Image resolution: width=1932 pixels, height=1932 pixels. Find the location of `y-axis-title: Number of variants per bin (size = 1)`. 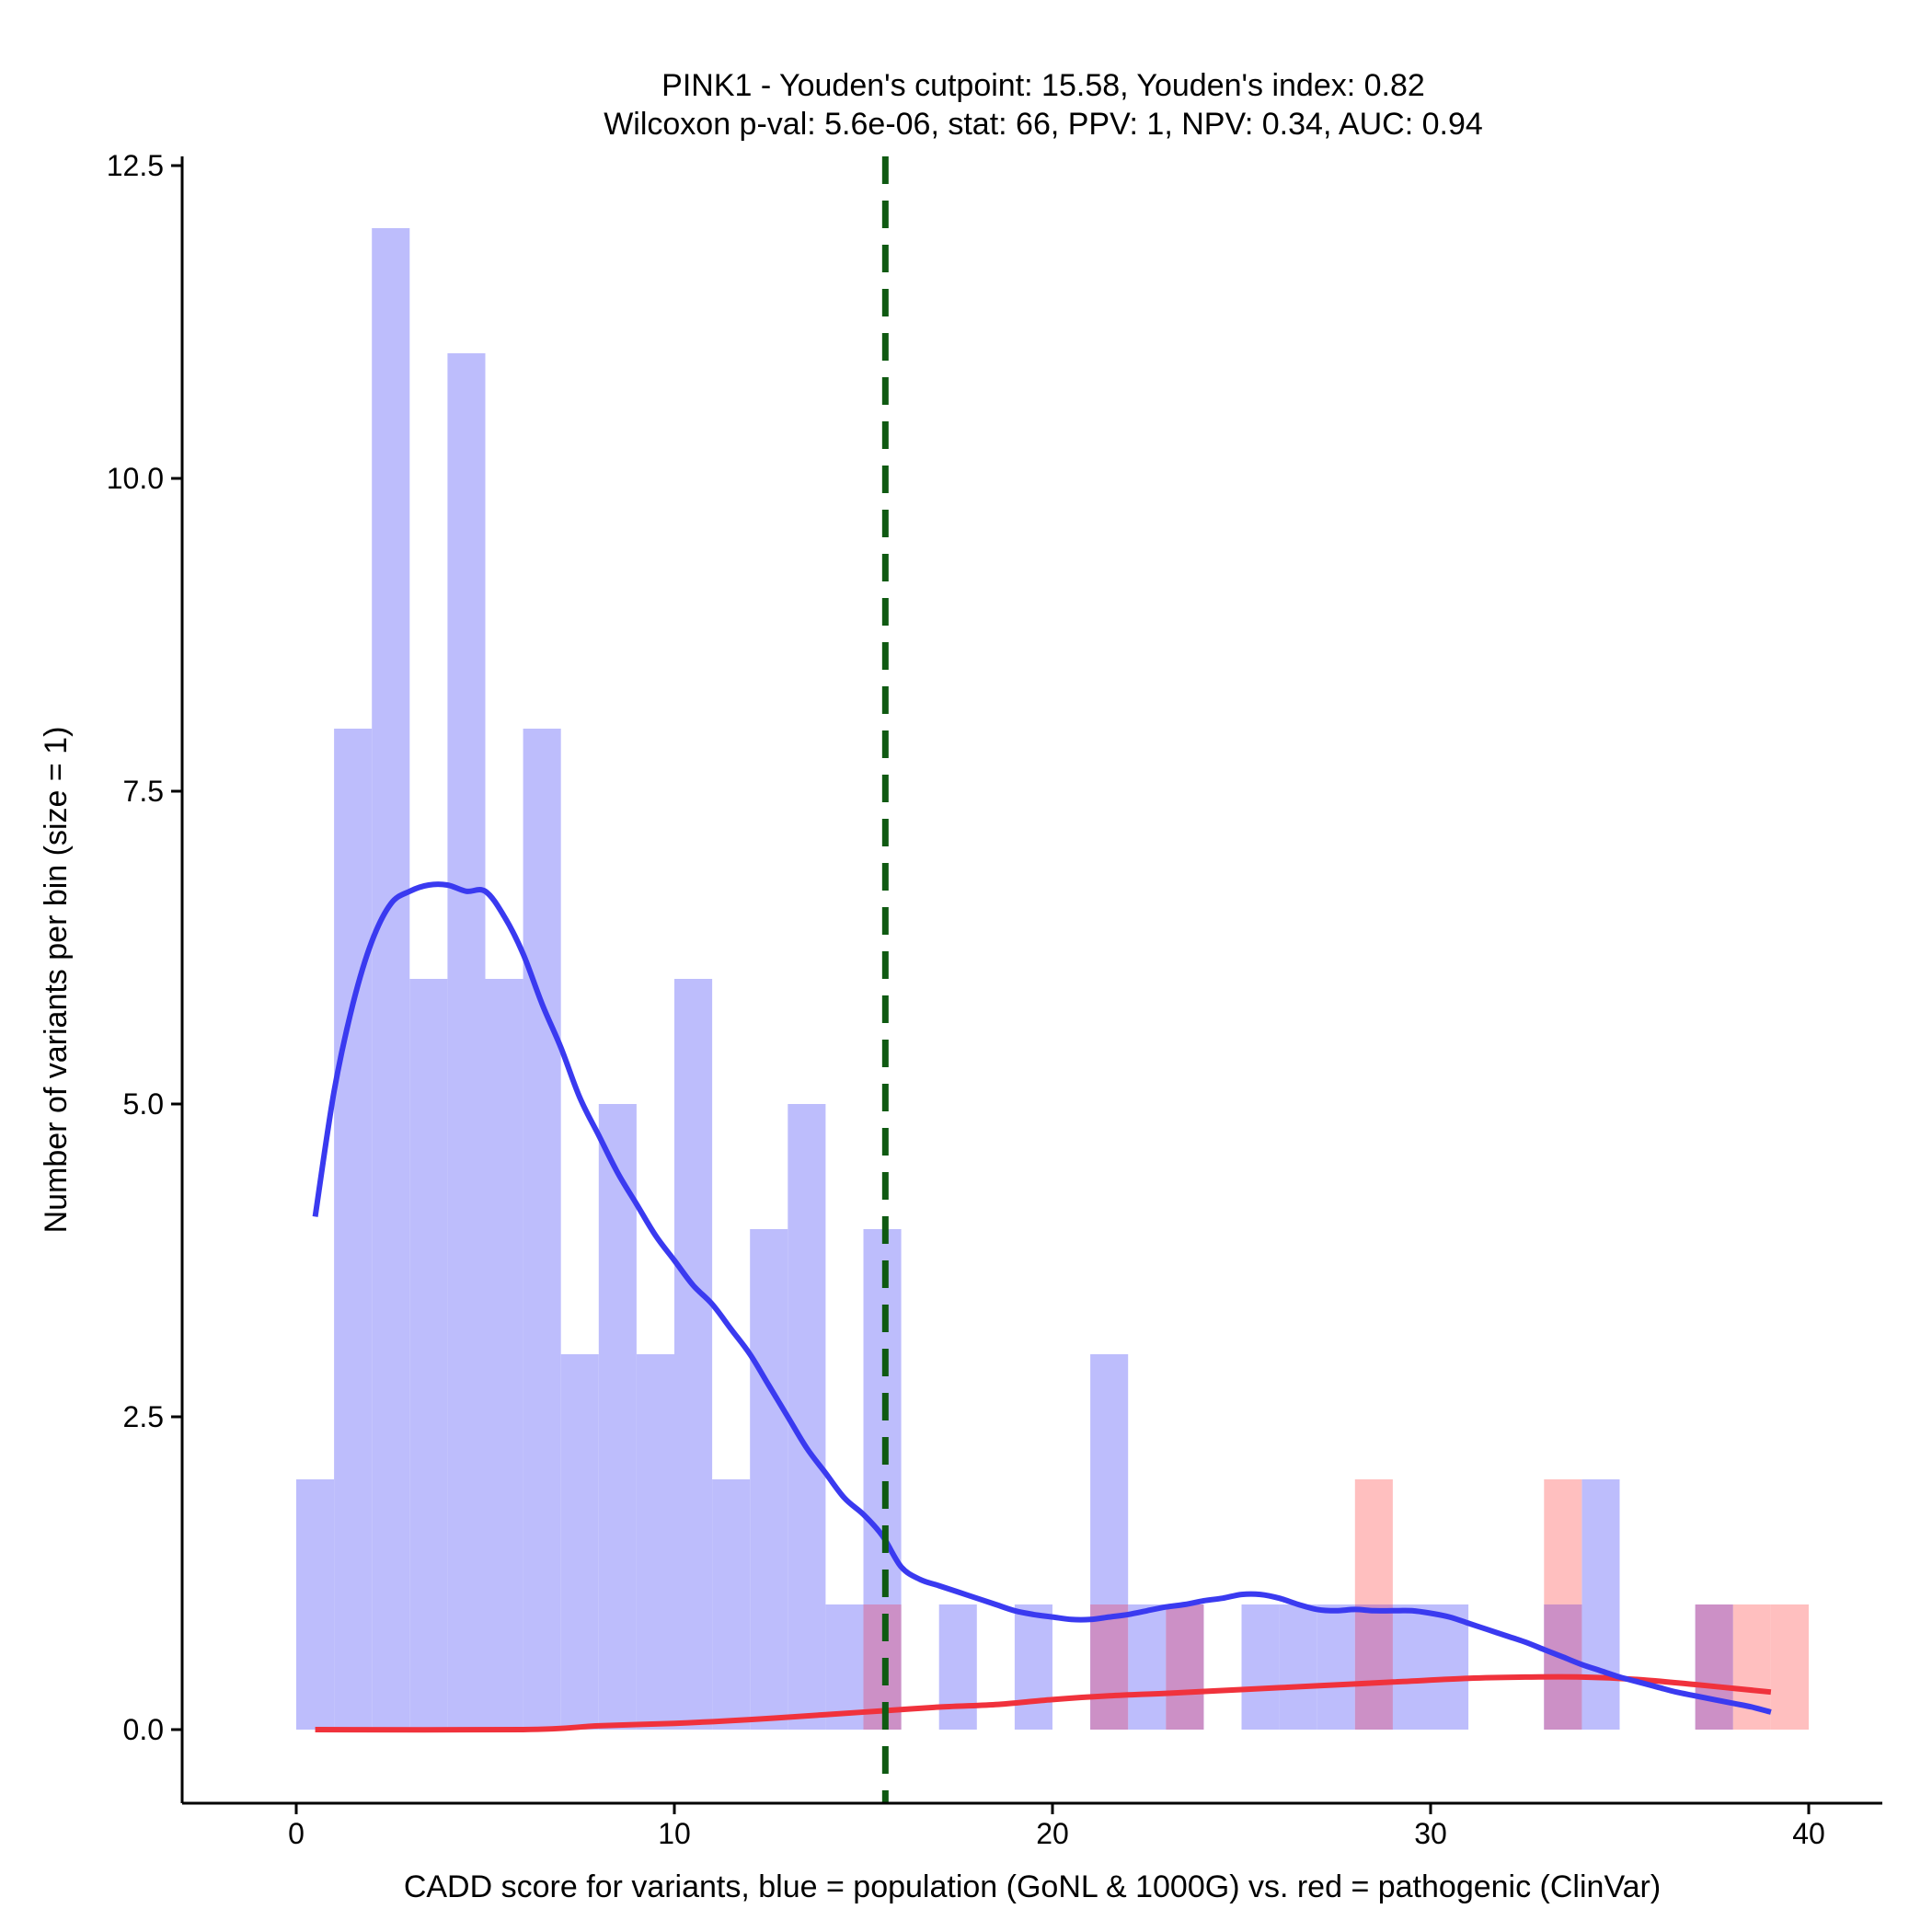

y-axis-title: Number of variants per bin (size = 1) is located at coordinates (56, 980).